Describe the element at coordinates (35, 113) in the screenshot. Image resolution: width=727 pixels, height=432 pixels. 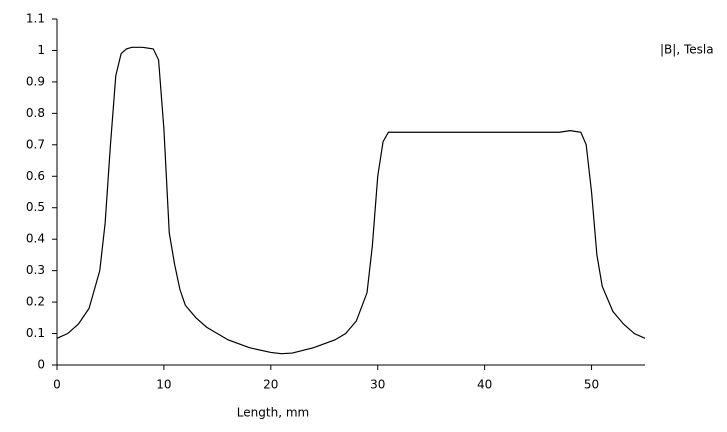
I see `y-tick-label: 0.8` at that location.